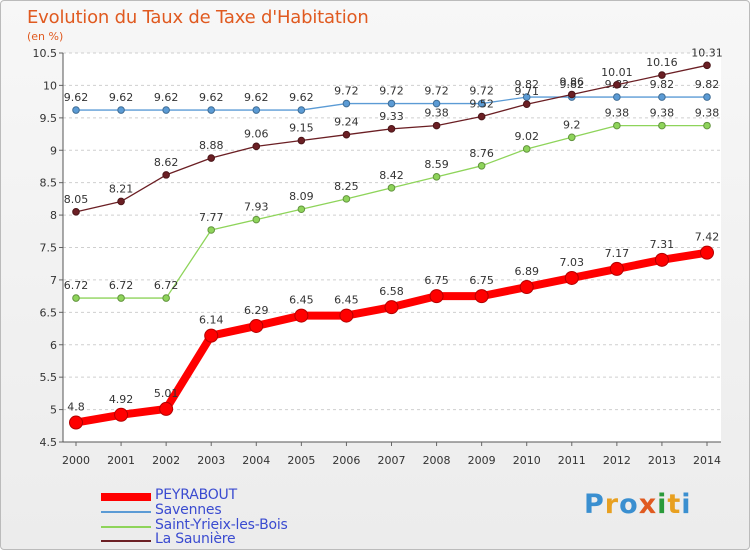 This screenshot has width=750, height=550. I want to click on data-label-la-sauniere: 9.38, so click(436, 113).